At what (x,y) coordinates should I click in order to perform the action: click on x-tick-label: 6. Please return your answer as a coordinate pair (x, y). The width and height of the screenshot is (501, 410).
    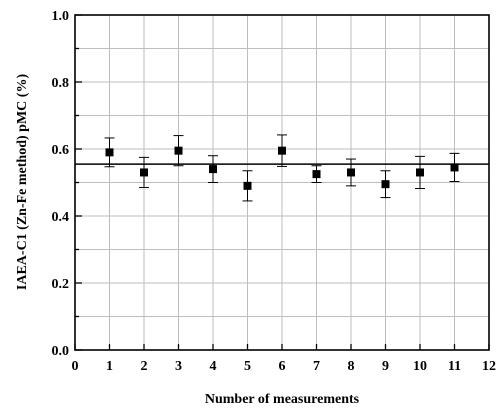
    Looking at the image, I should click on (282, 366).